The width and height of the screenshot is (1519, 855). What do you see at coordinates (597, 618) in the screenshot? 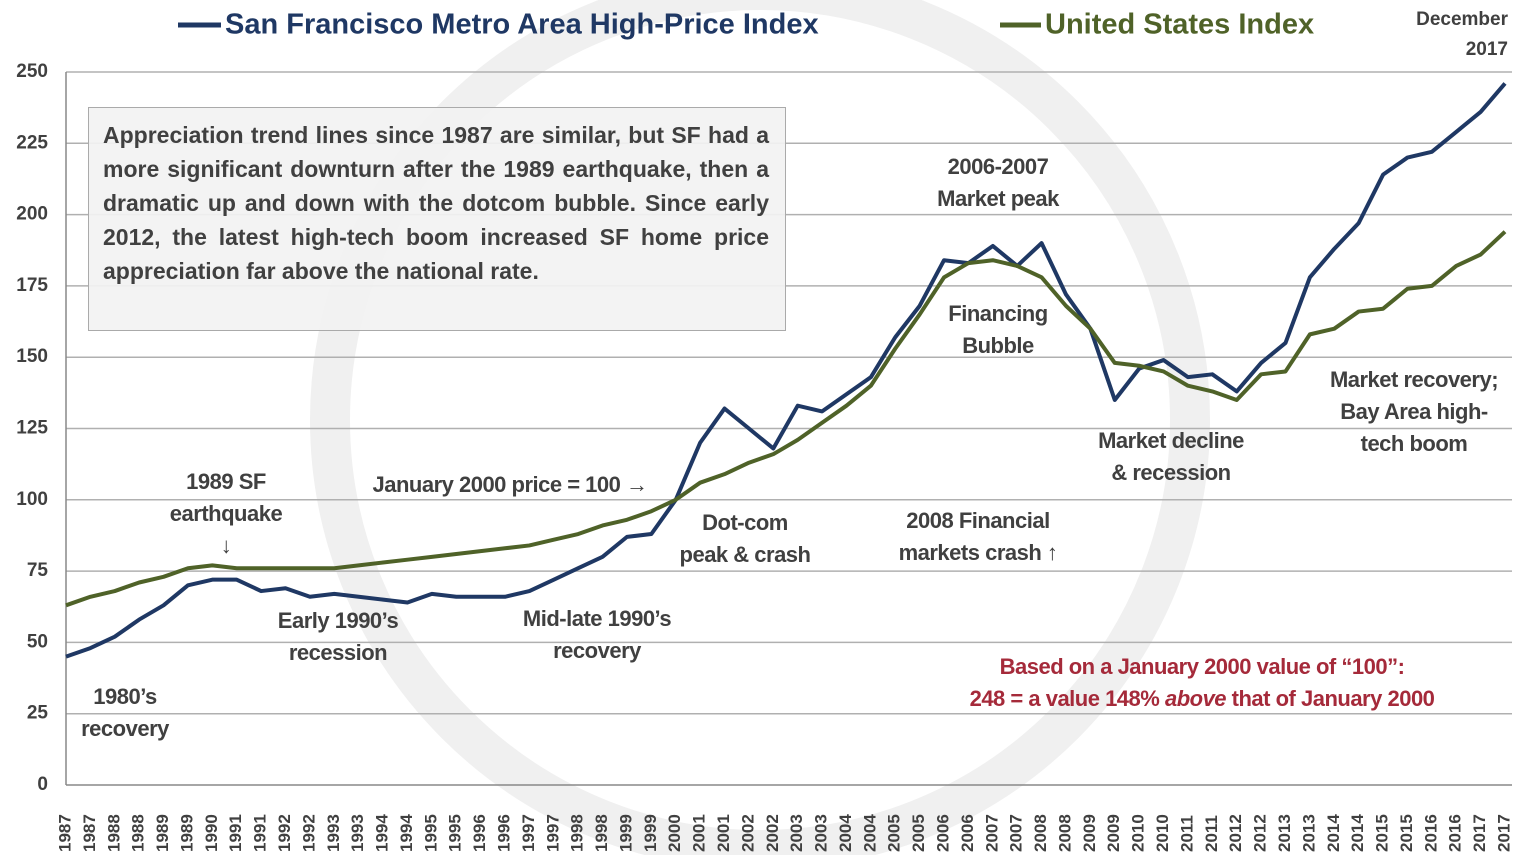
I see `annotation: Mid-late 1990’s` at bounding box center [597, 618].